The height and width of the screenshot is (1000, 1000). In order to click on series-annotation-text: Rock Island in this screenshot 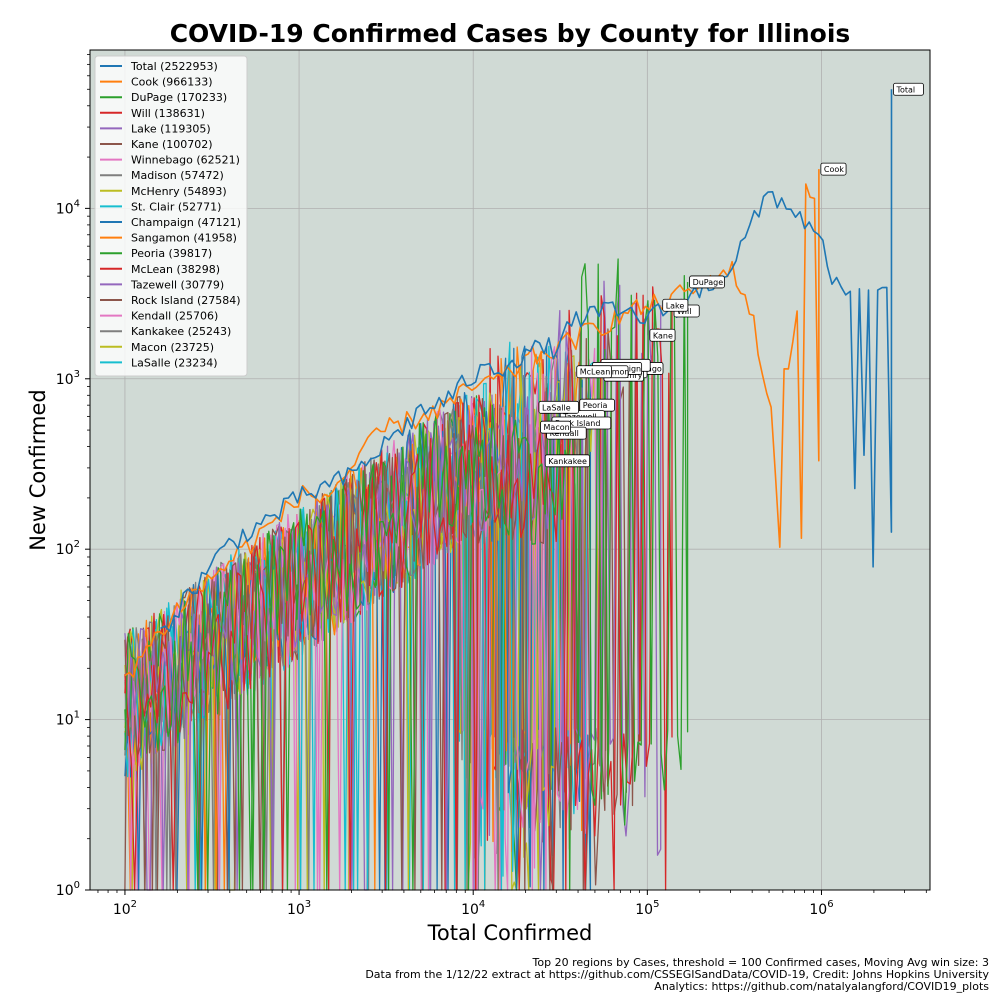, I will do `click(577, 423)`.